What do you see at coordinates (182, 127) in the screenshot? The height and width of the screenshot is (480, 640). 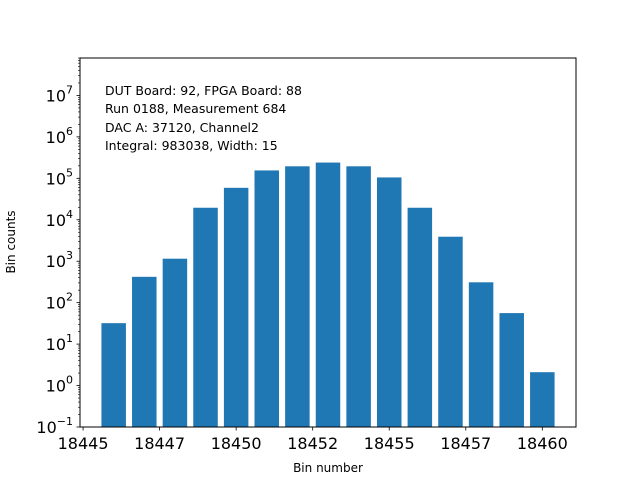 I see `annotation-line-3: DAC A: 37120, Channel2` at bounding box center [182, 127].